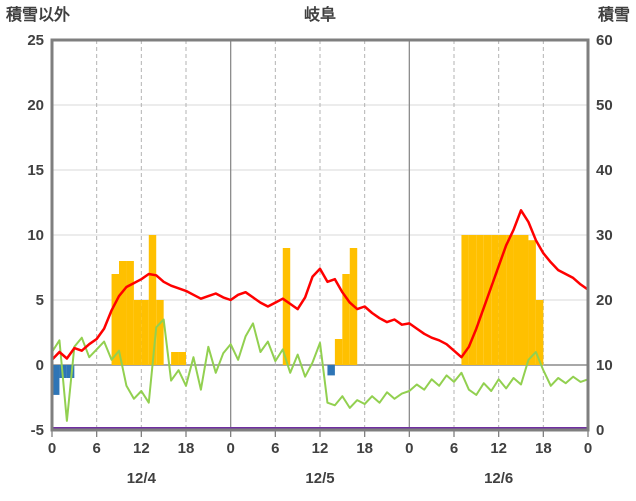 This screenshot has height=501, width=636. I want to click on left-axis-tick-label: 0, so click(40, 365).